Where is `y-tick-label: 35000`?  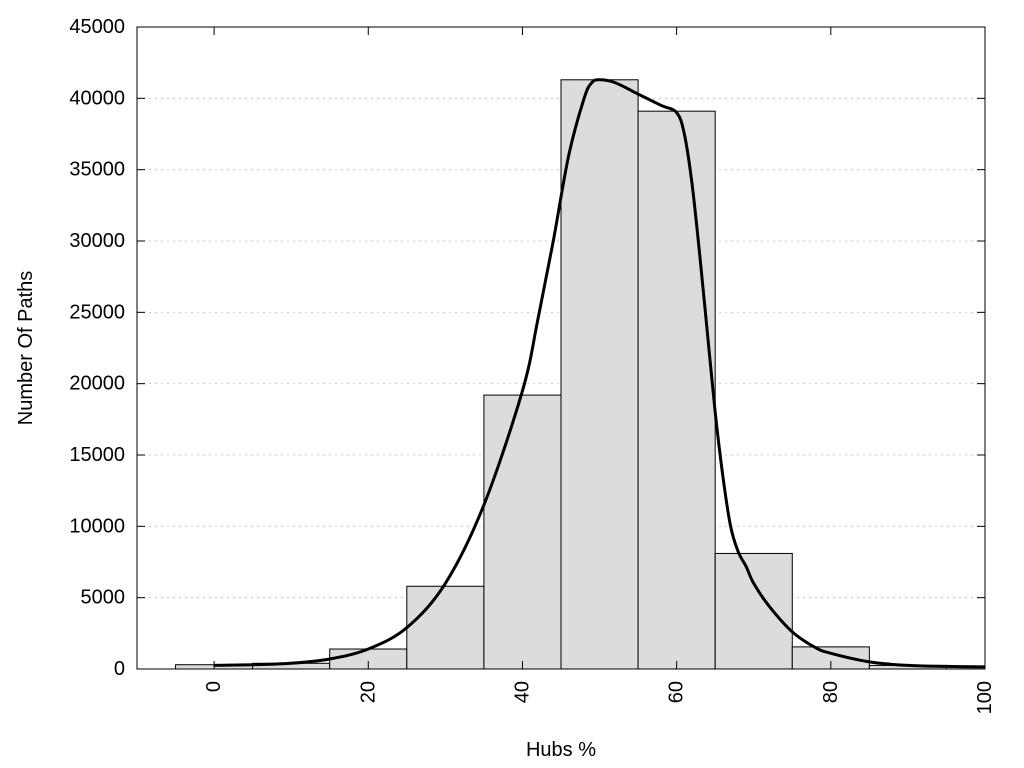
y-tick-label: 35000 is located at coordinates (97, 170).